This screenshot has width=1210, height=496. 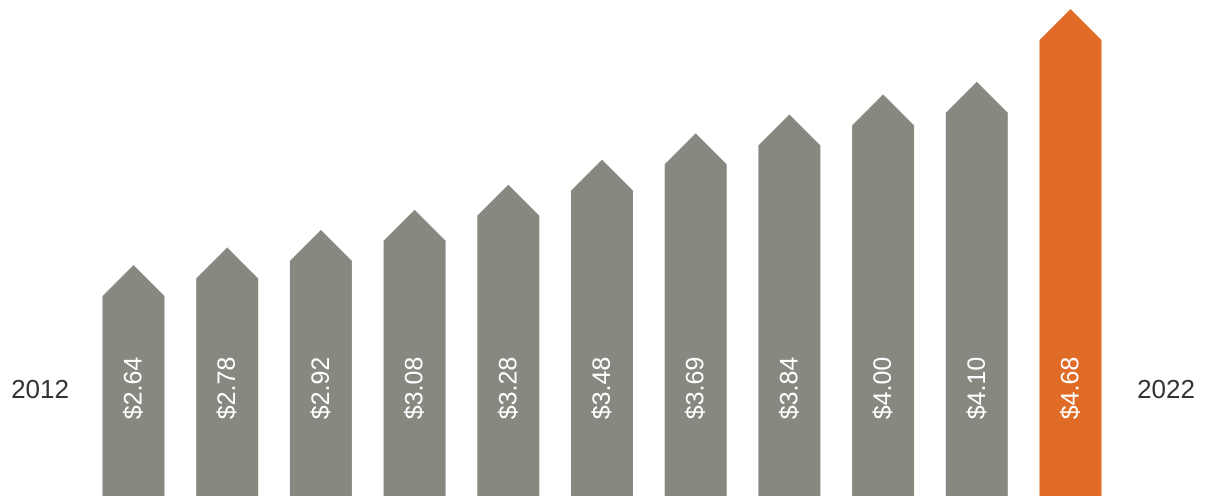 I want to click on bar-value-label: $3.84, so click(x=789, y=388).